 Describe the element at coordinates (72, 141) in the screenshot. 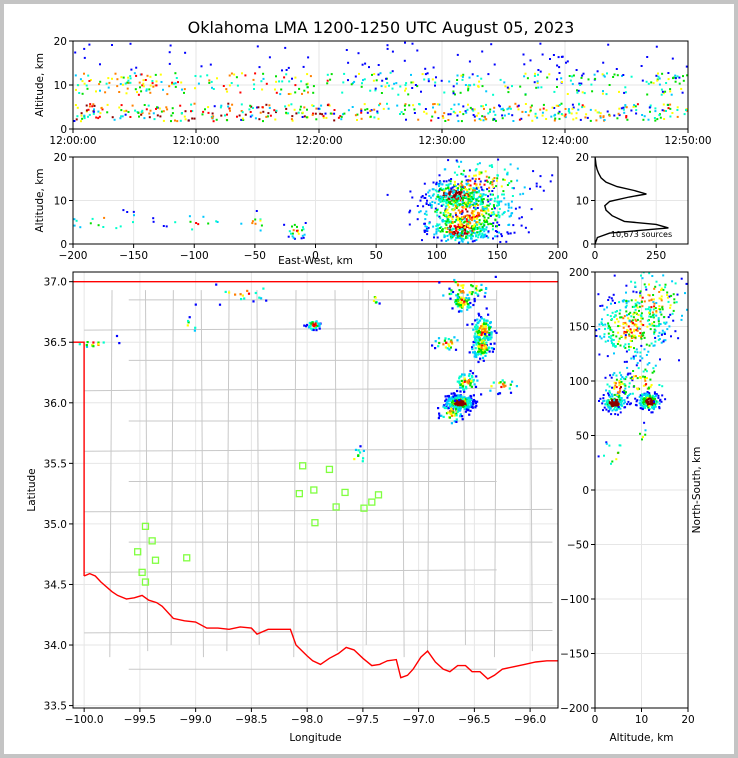

I see `x-tick-label: 12:00:00` at that location.